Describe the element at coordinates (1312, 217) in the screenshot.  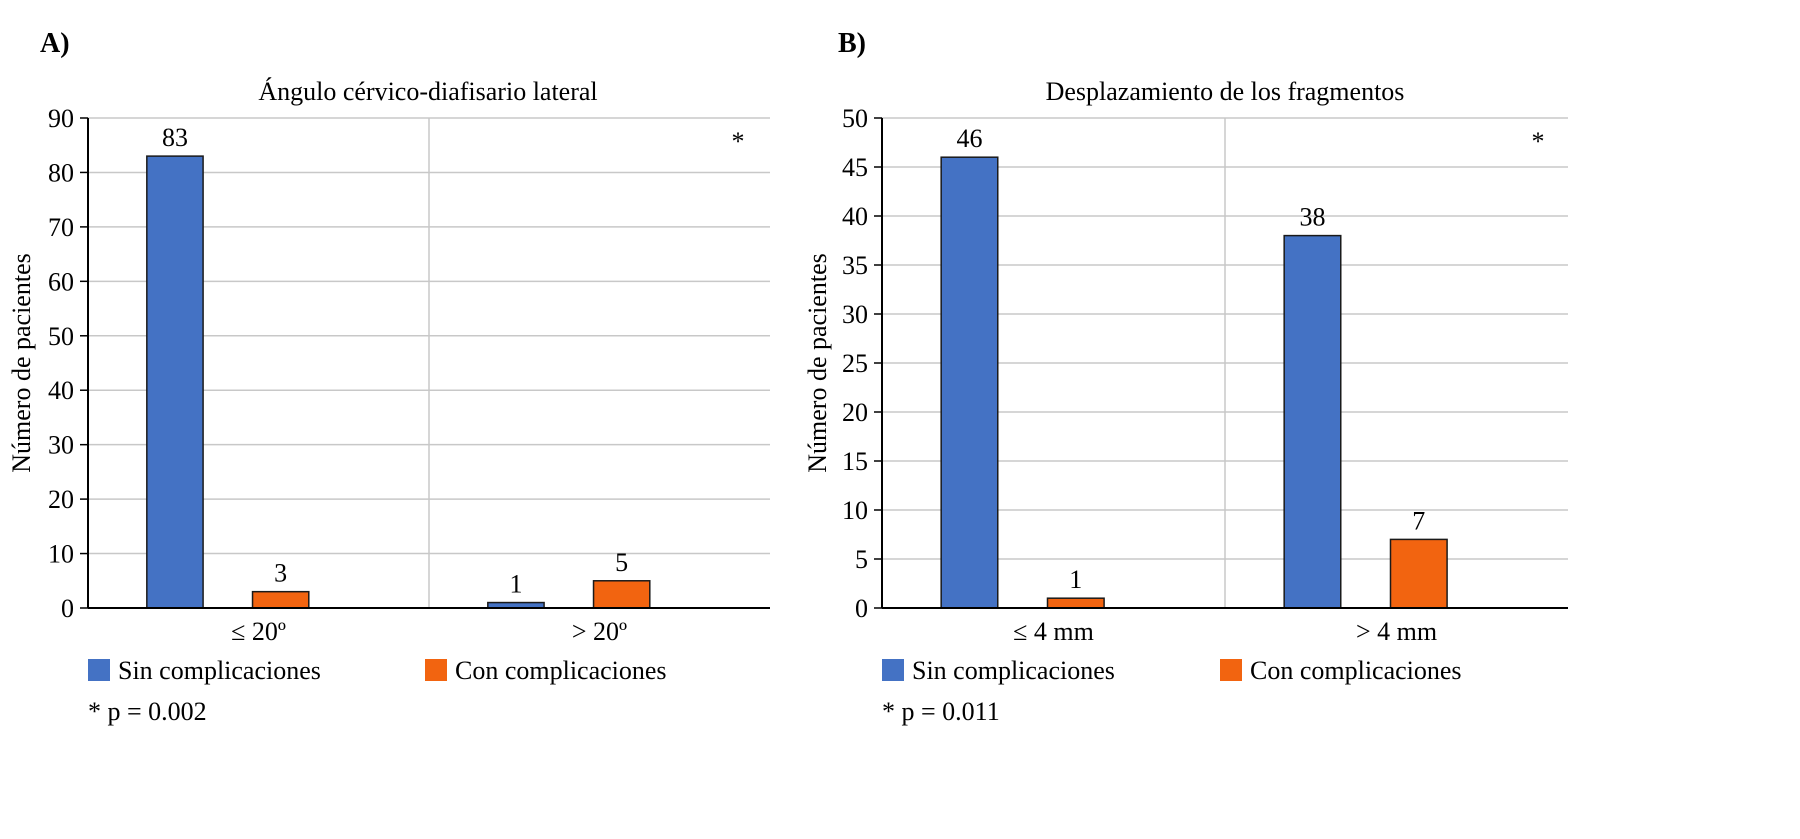
I see `data-label: 38` at that location.